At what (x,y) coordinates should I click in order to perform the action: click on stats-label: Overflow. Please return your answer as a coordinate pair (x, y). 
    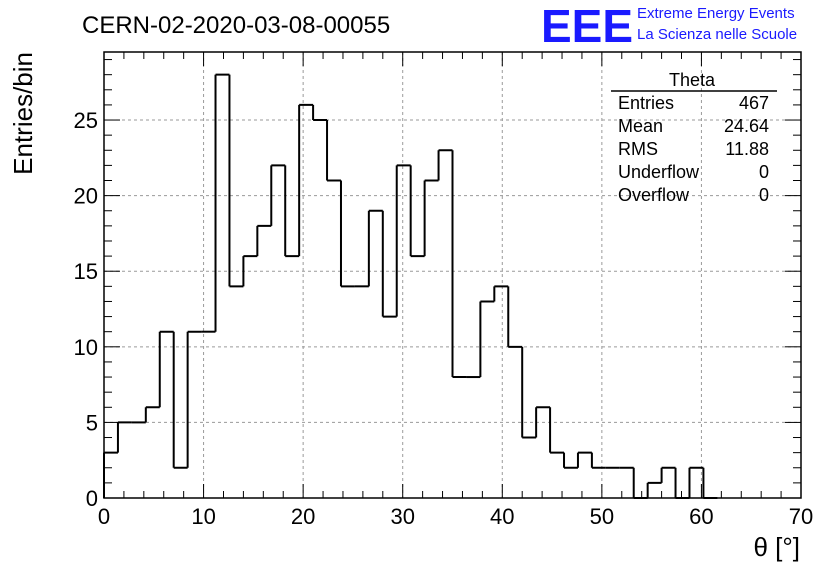
    Looking at the image, I should click on (654, 195).